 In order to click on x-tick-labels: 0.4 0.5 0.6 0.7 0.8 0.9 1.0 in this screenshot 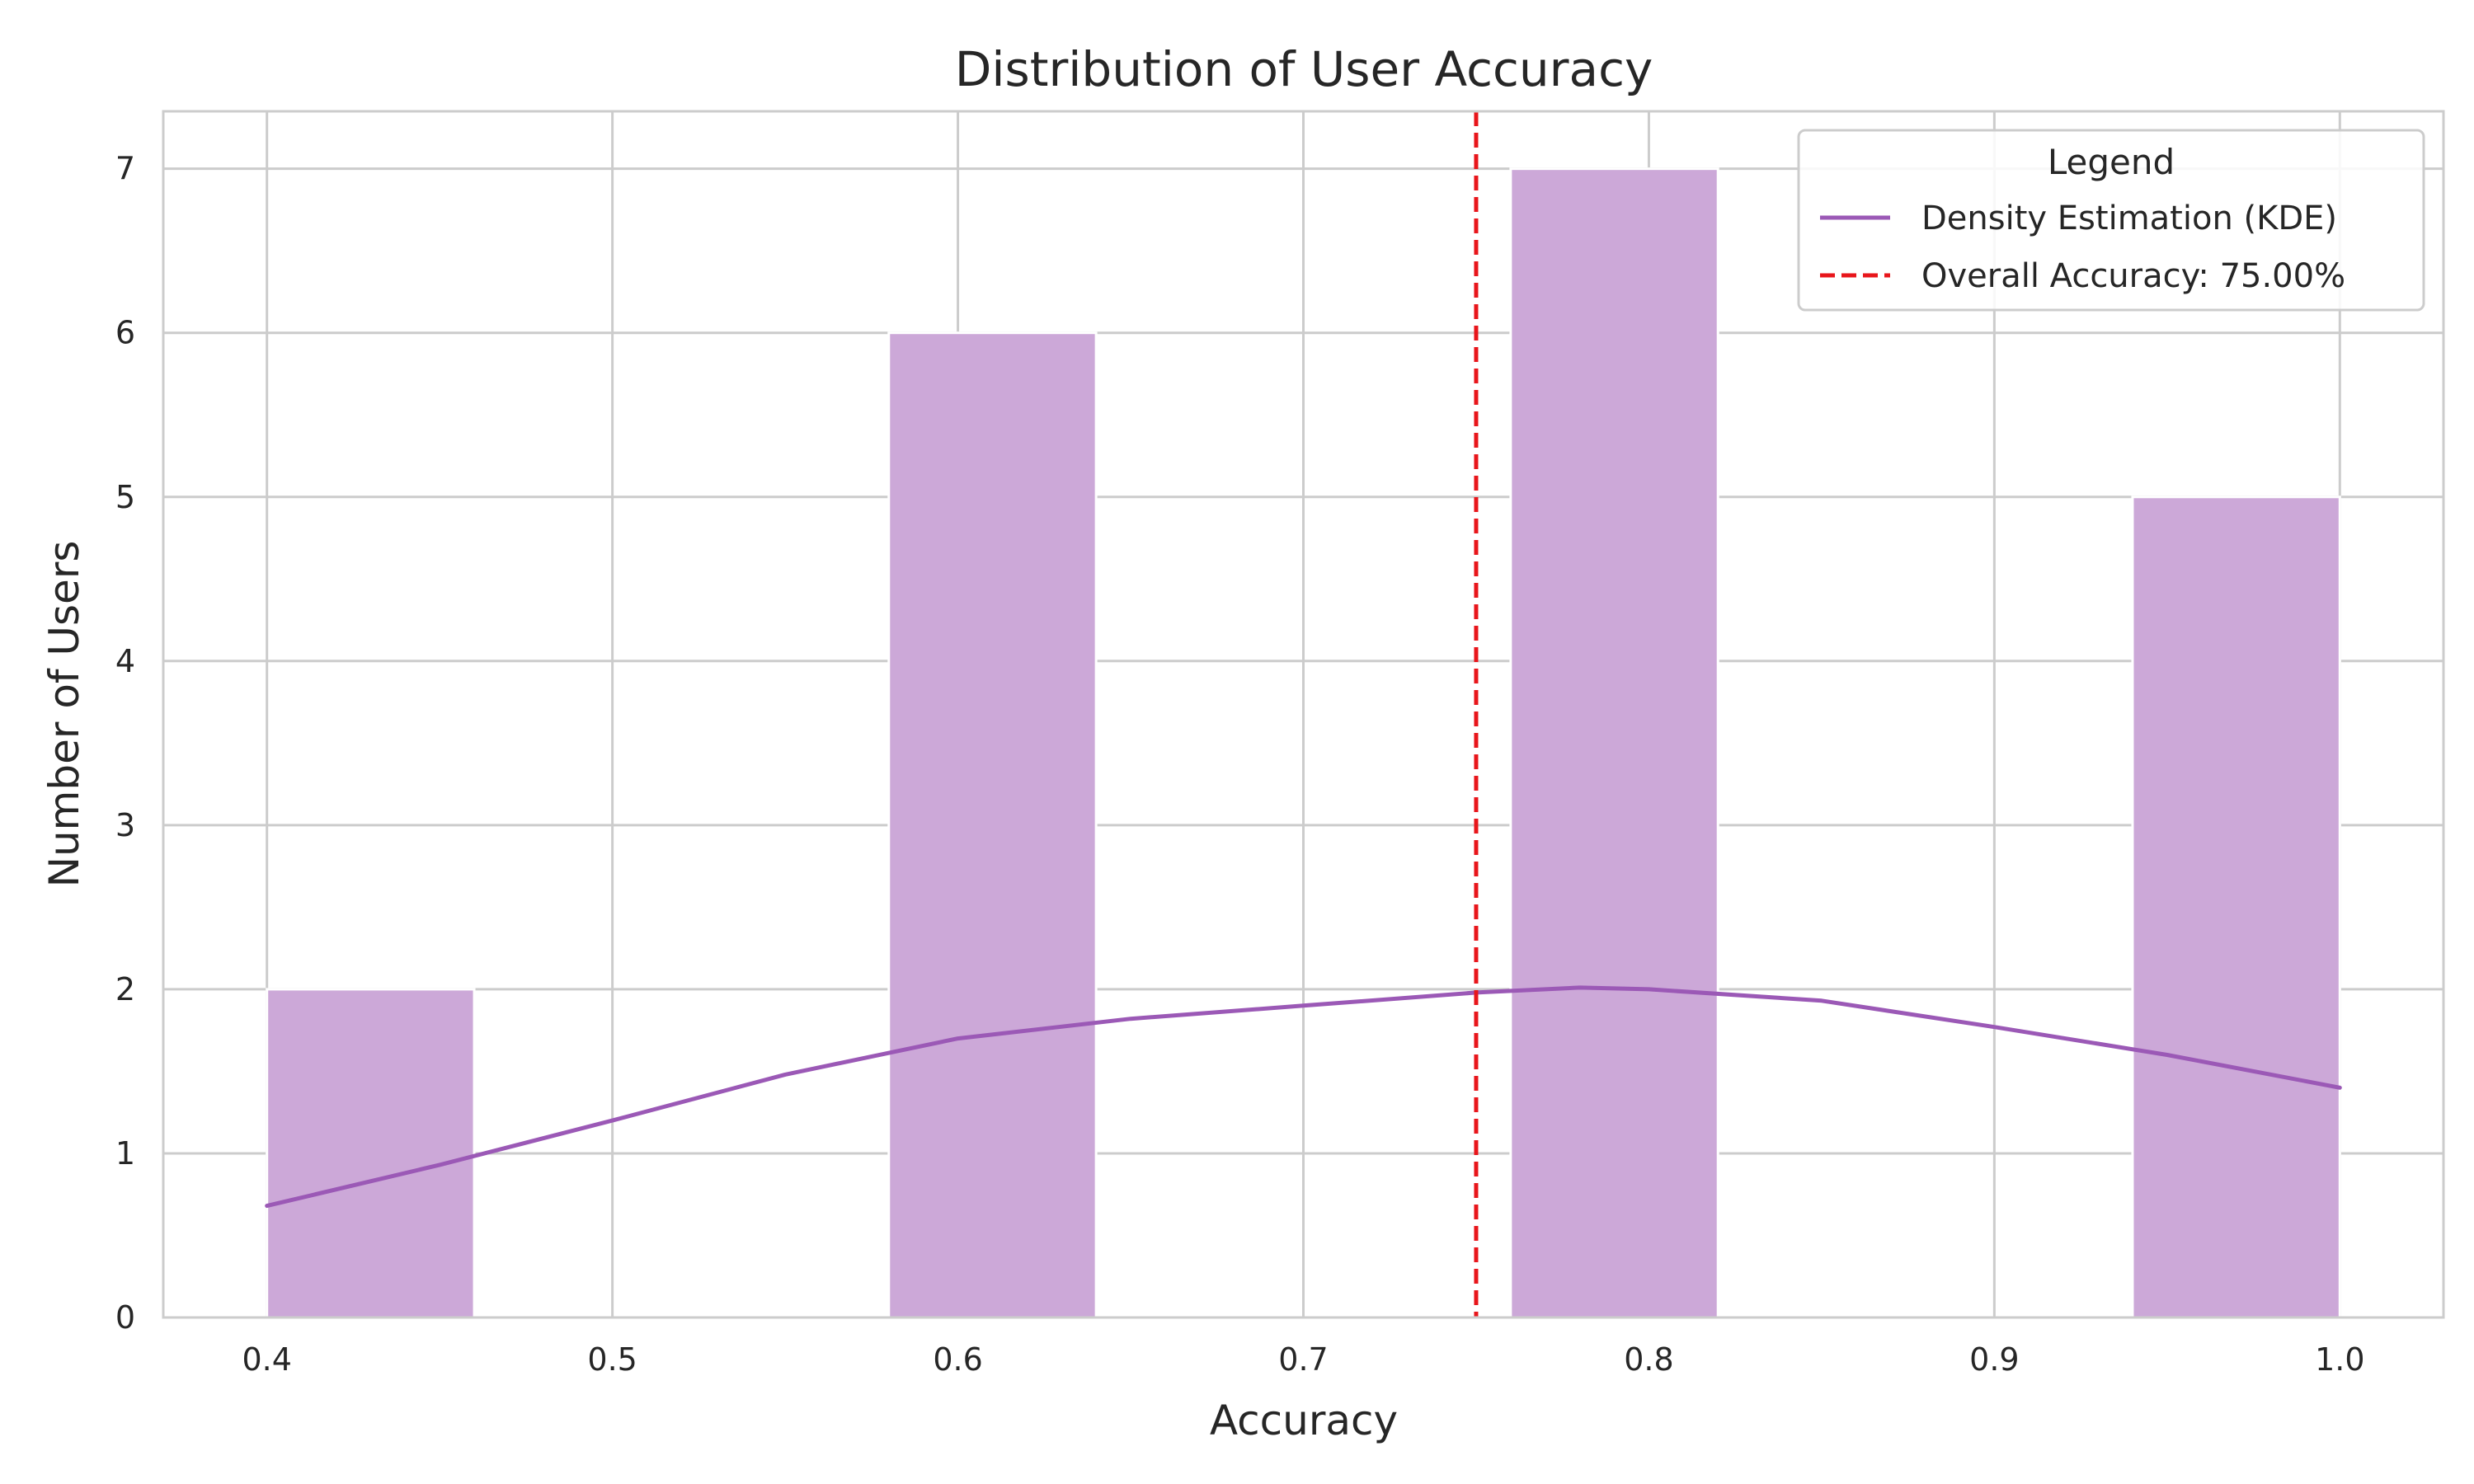, I will do `click(1303, 1359)`.